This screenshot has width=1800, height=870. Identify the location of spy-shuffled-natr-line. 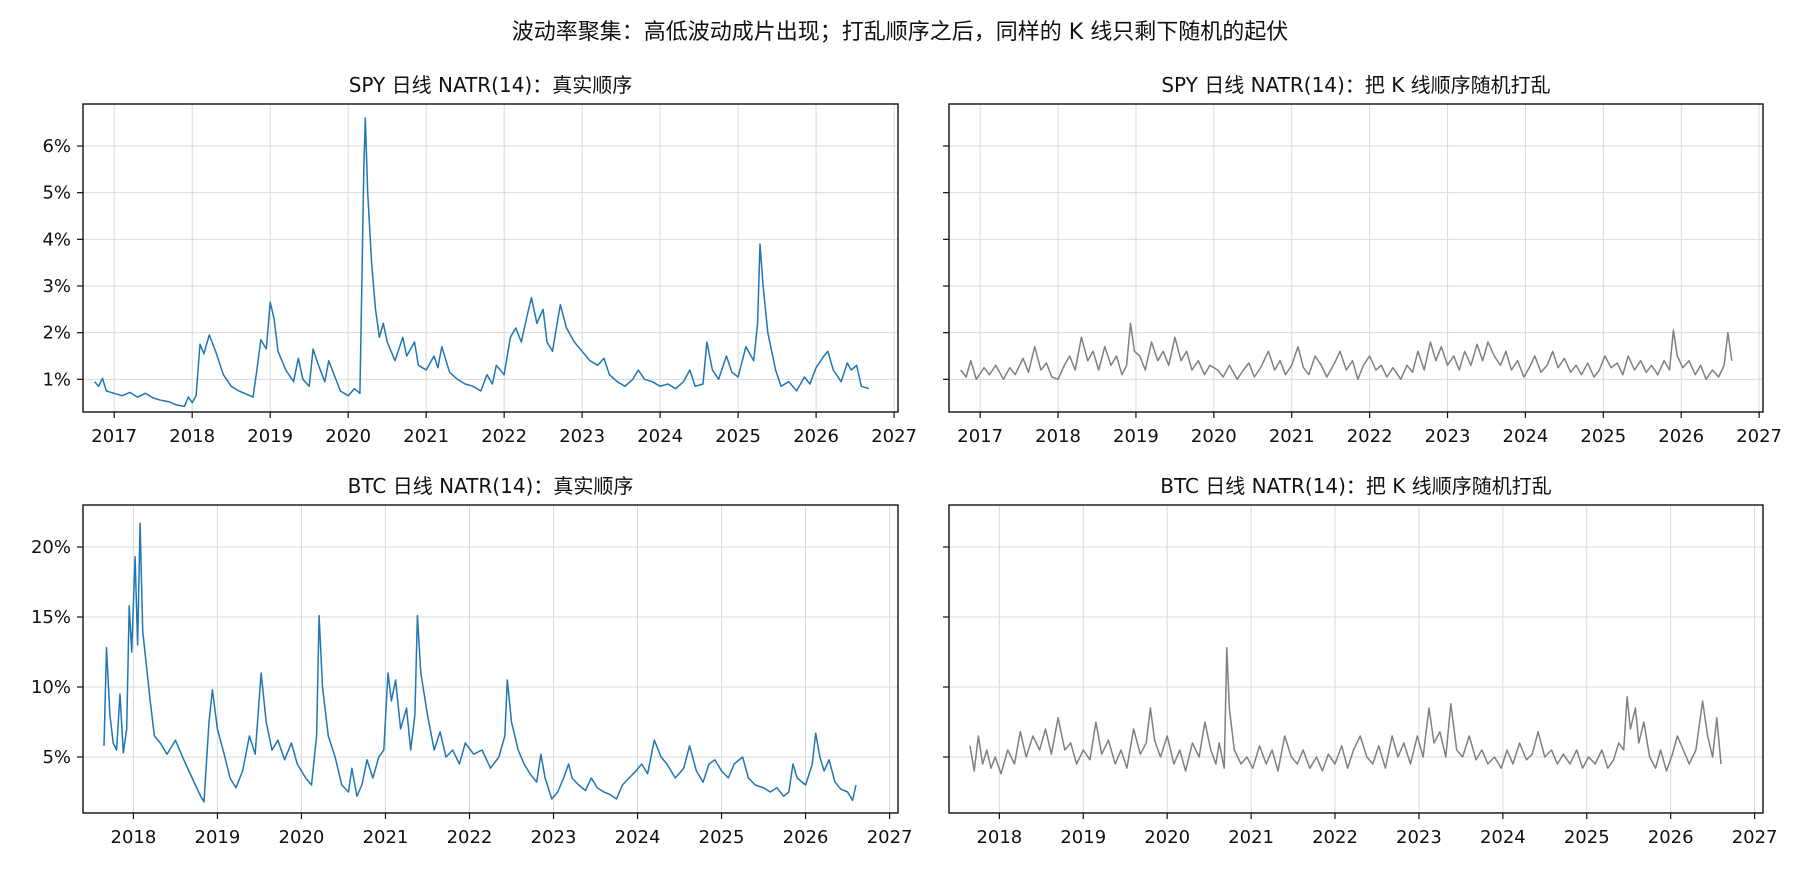
(1346, 351).